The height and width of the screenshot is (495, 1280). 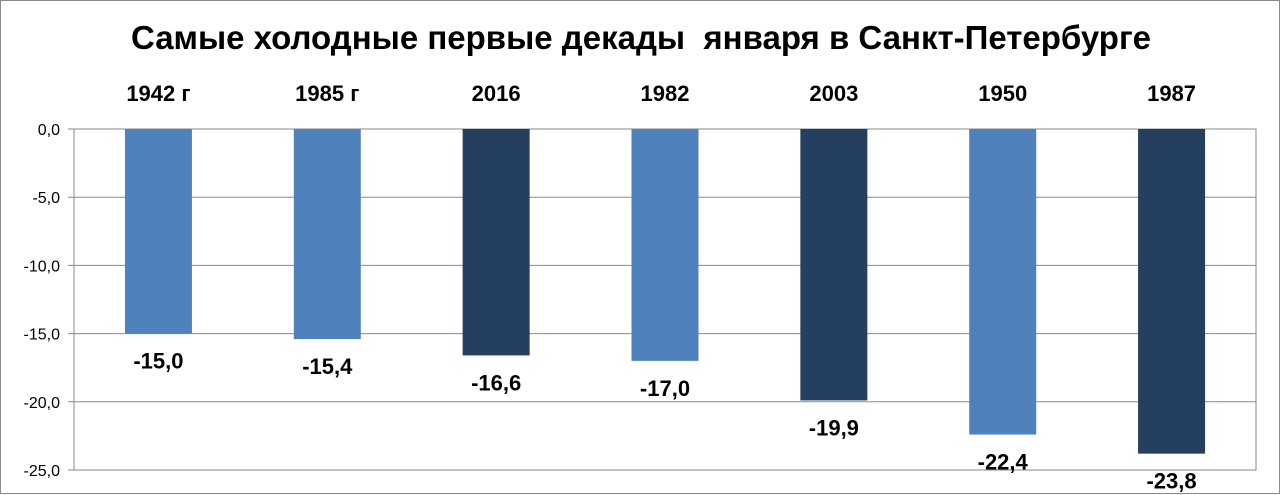 What do you see at coordinates (665, 93) in the screenshot?
I see `category-label: 1982` at bounding box center [665, 93].